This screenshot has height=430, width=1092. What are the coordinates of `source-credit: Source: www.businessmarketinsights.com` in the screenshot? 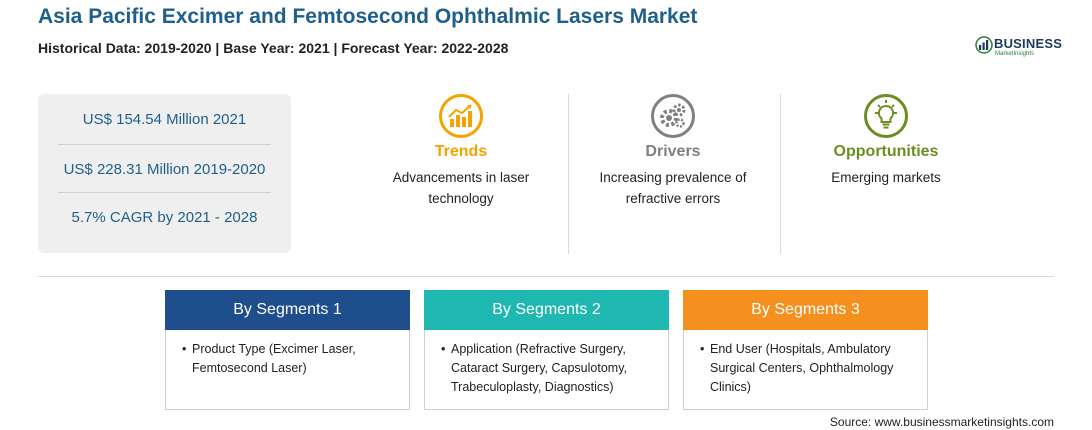 It's located at (941, 422).